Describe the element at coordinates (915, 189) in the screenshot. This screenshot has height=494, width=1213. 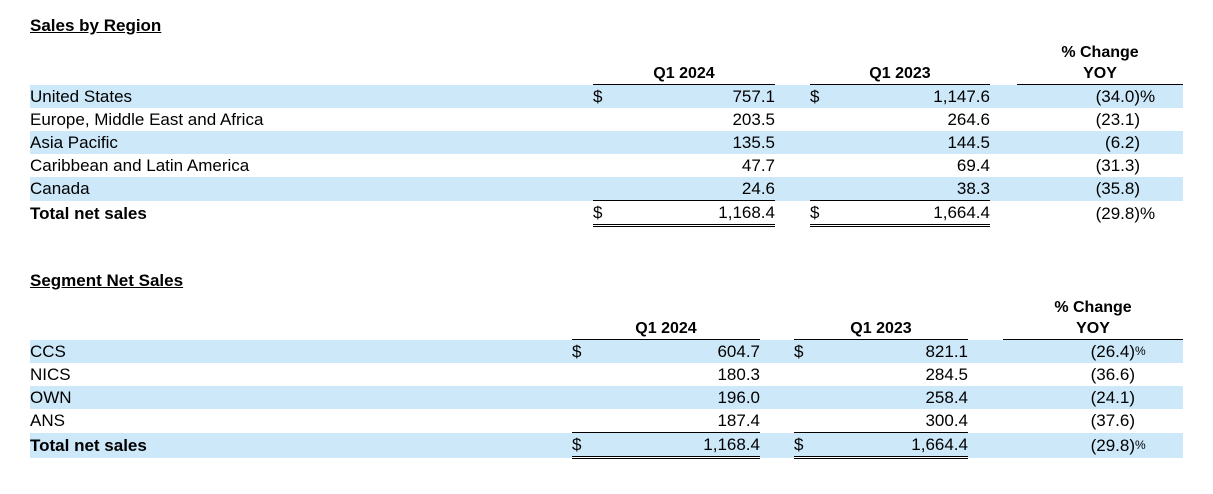
I see `q1-2023-value: 38.3` at that location.